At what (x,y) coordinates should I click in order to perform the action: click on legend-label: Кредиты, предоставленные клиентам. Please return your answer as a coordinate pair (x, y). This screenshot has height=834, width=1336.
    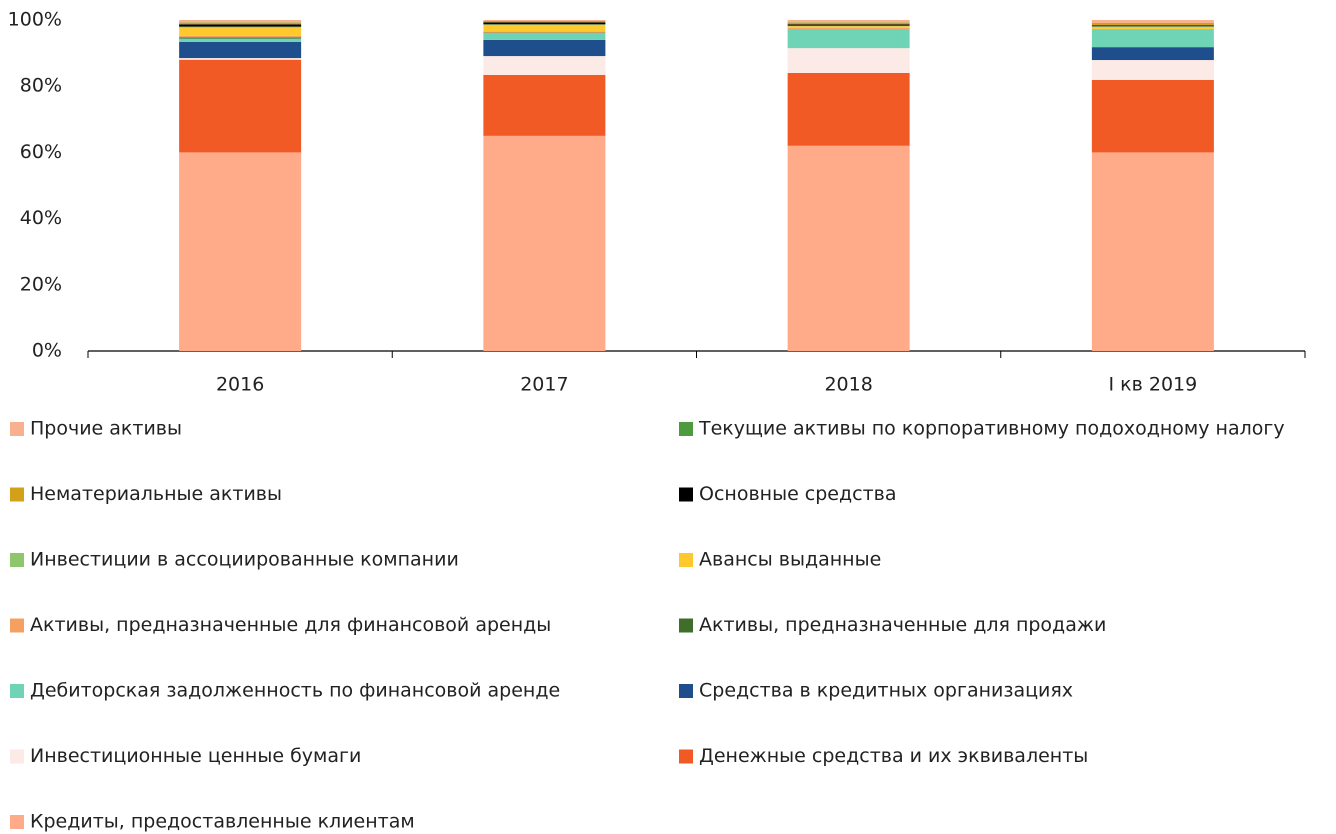
    Looking at the image, I should click on (222, 822).